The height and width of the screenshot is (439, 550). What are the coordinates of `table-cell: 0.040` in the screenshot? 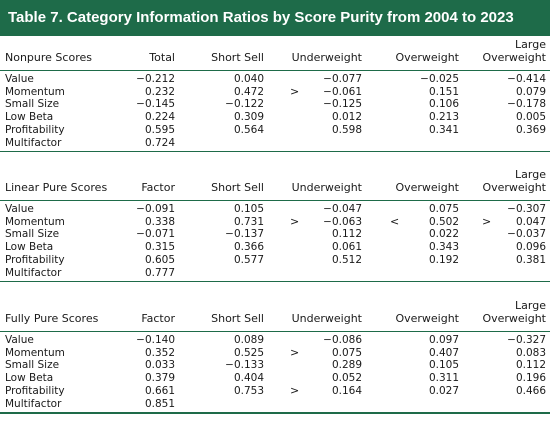 It's located at (248, 79).